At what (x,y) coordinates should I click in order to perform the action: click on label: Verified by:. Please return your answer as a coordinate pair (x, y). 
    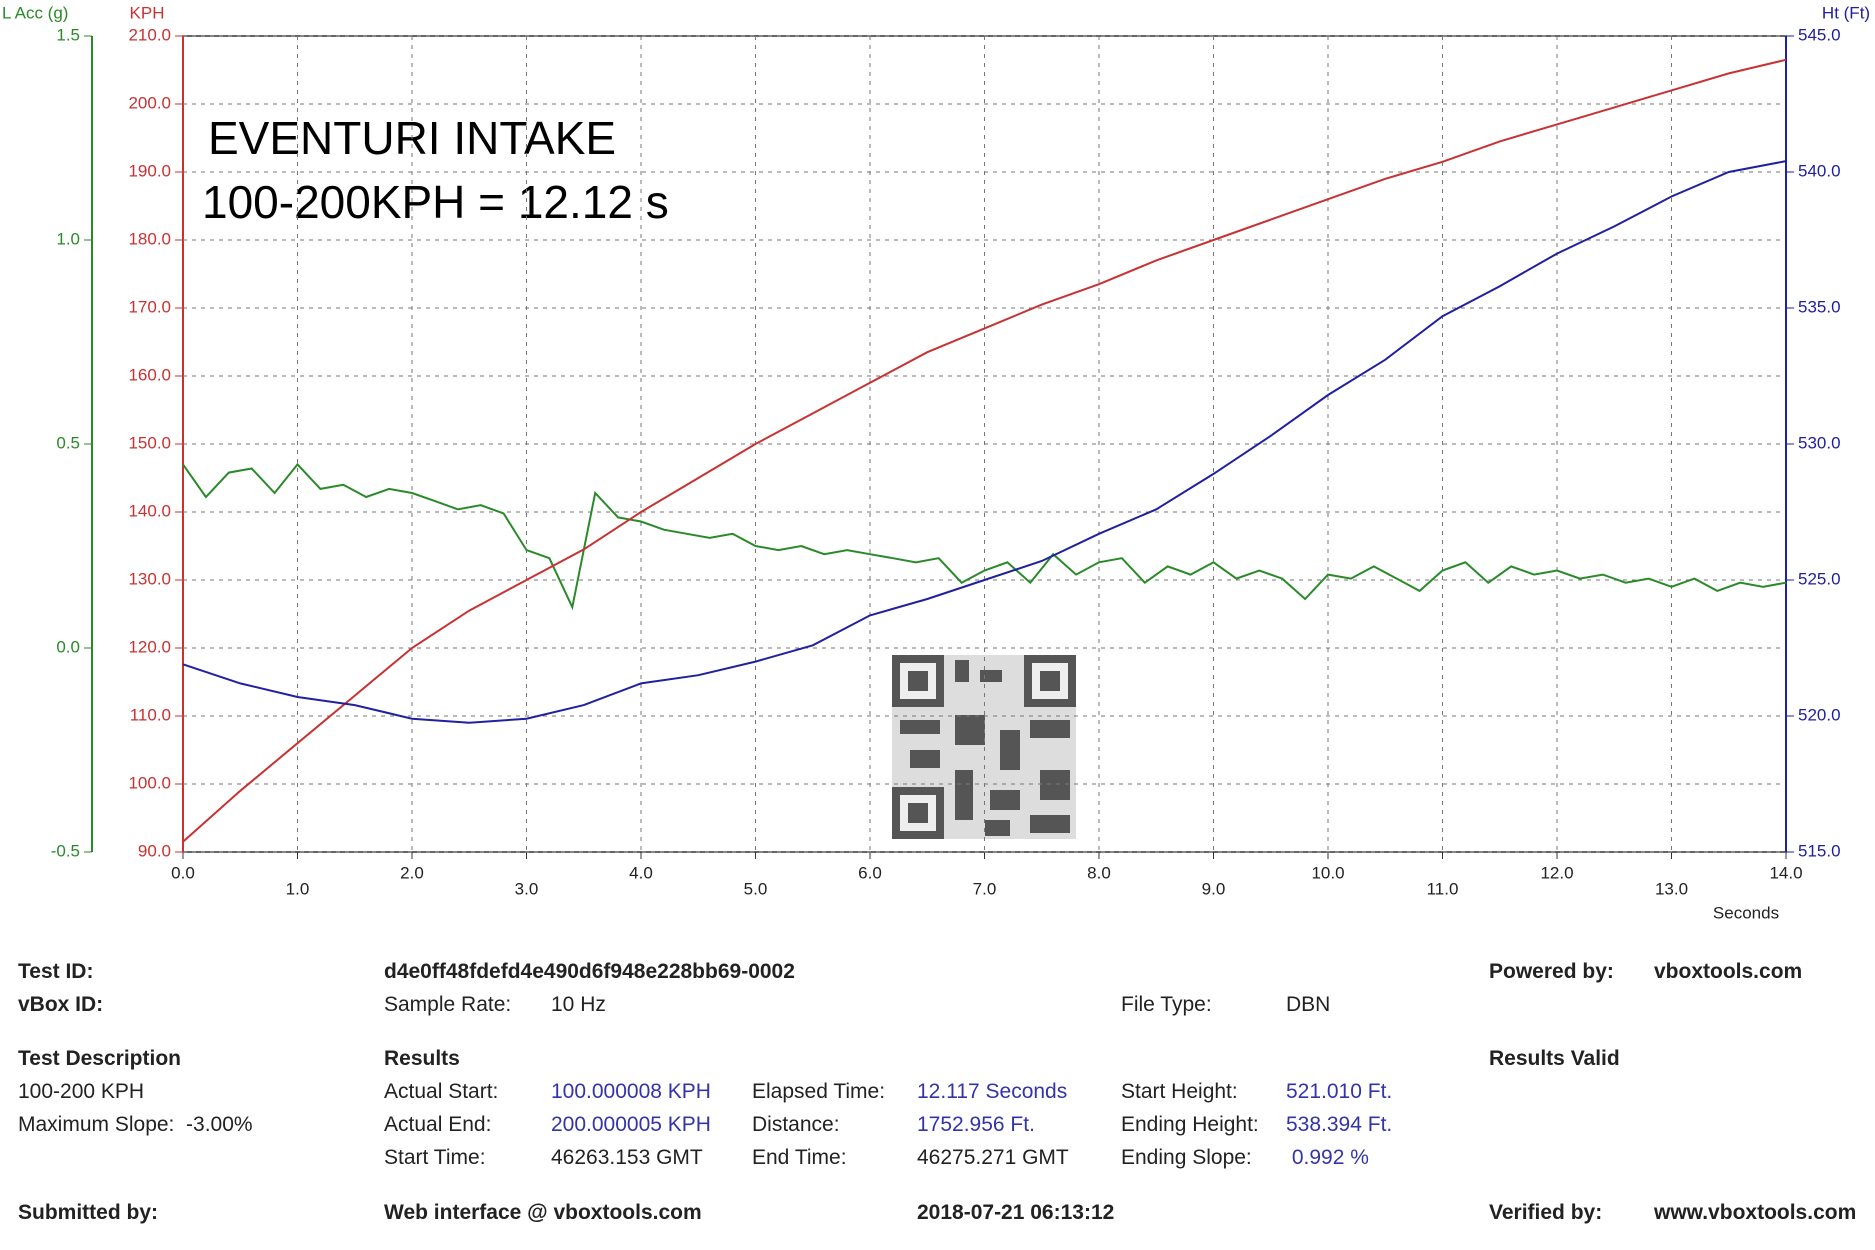
    Looking at the image, I should click on (1546, 1212).